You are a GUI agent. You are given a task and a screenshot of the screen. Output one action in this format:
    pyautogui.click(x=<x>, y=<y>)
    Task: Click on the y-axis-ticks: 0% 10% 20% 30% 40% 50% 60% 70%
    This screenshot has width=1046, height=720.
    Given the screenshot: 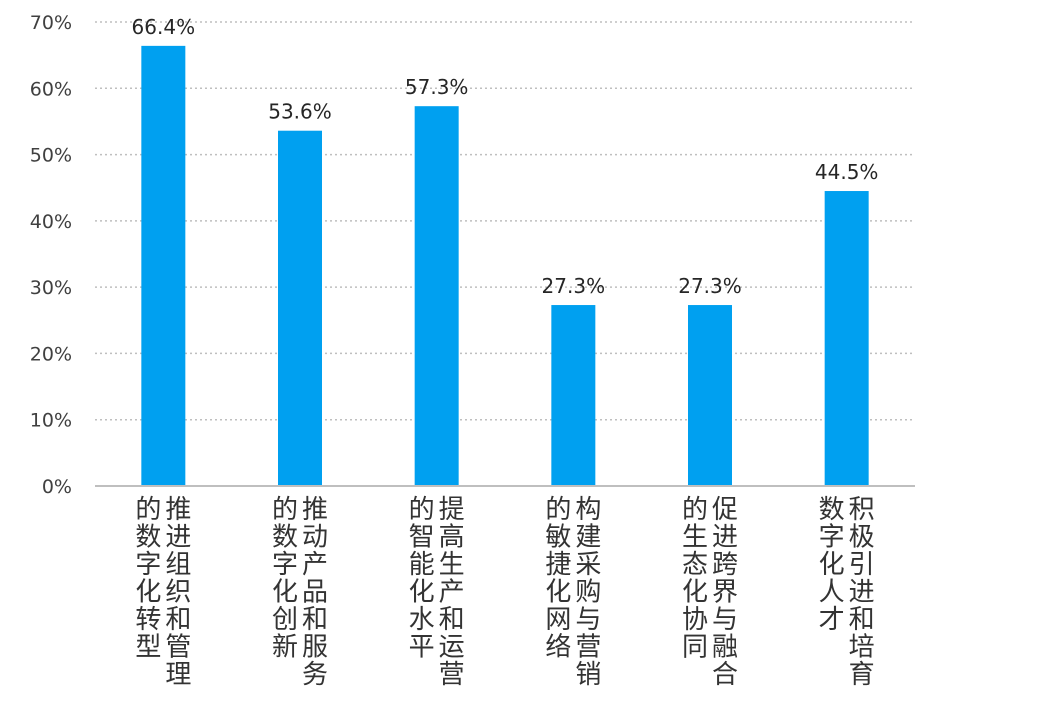 What is the action you would take?
    pyautogui.click(x=51, y=255)
    